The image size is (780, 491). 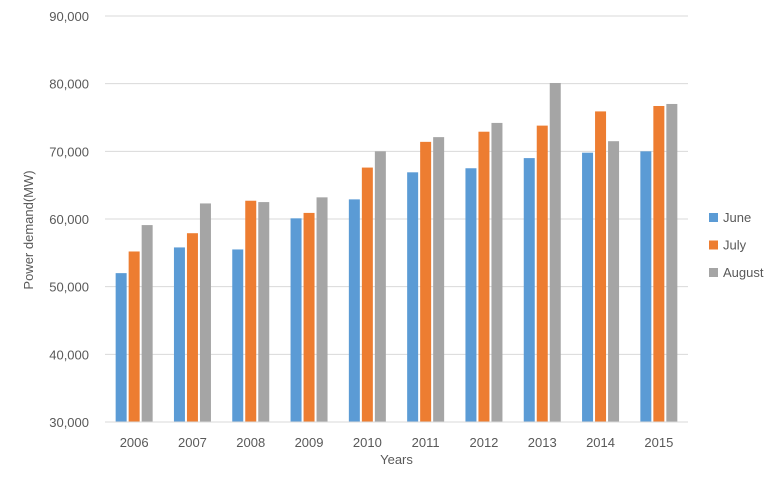 I want to click on x-axis-title: Years, so click(x=396, y=459).